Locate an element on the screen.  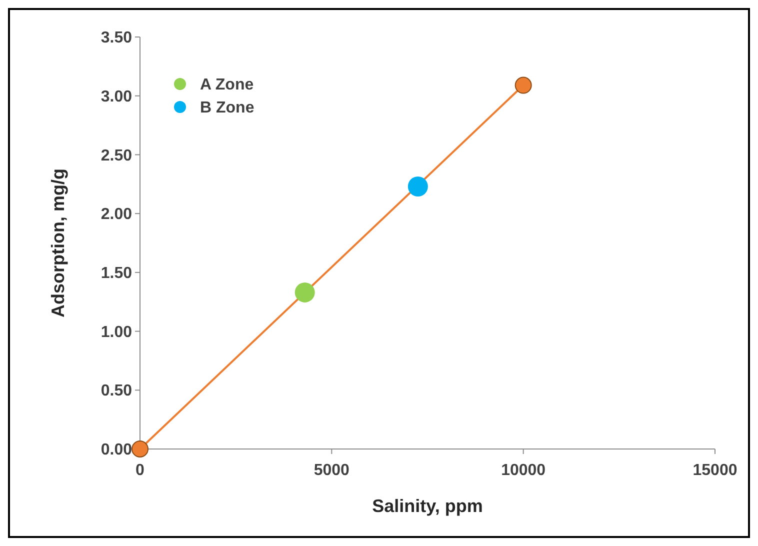
legend-label: A Zone is located at coordinates (227, 85).